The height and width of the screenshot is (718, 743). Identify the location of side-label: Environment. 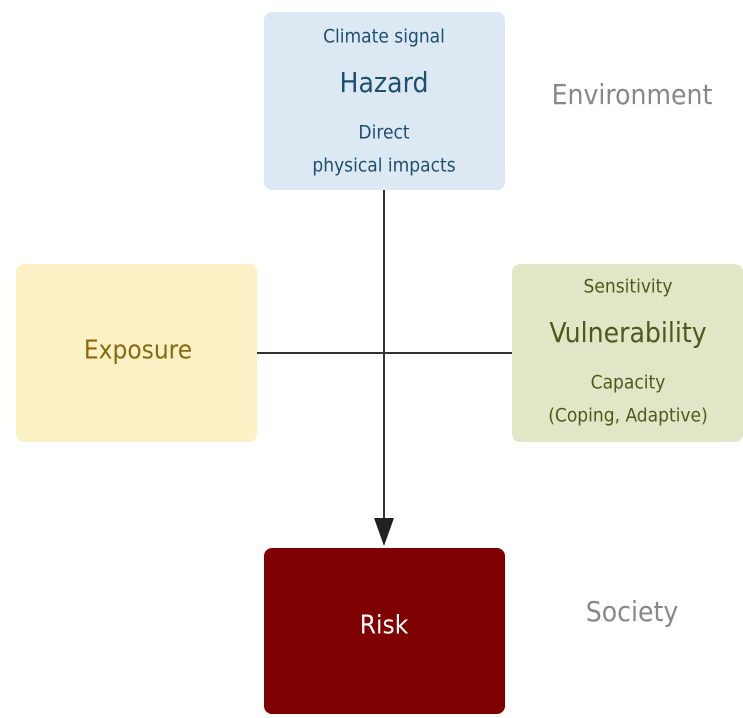
(632, 94).